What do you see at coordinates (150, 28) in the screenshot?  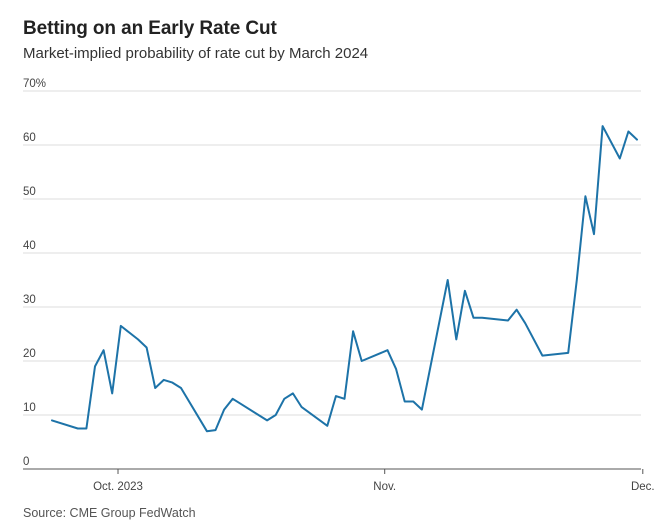 I see `chart-title: Betting on an Early Rate Cut` at bounding box center [150, 28].